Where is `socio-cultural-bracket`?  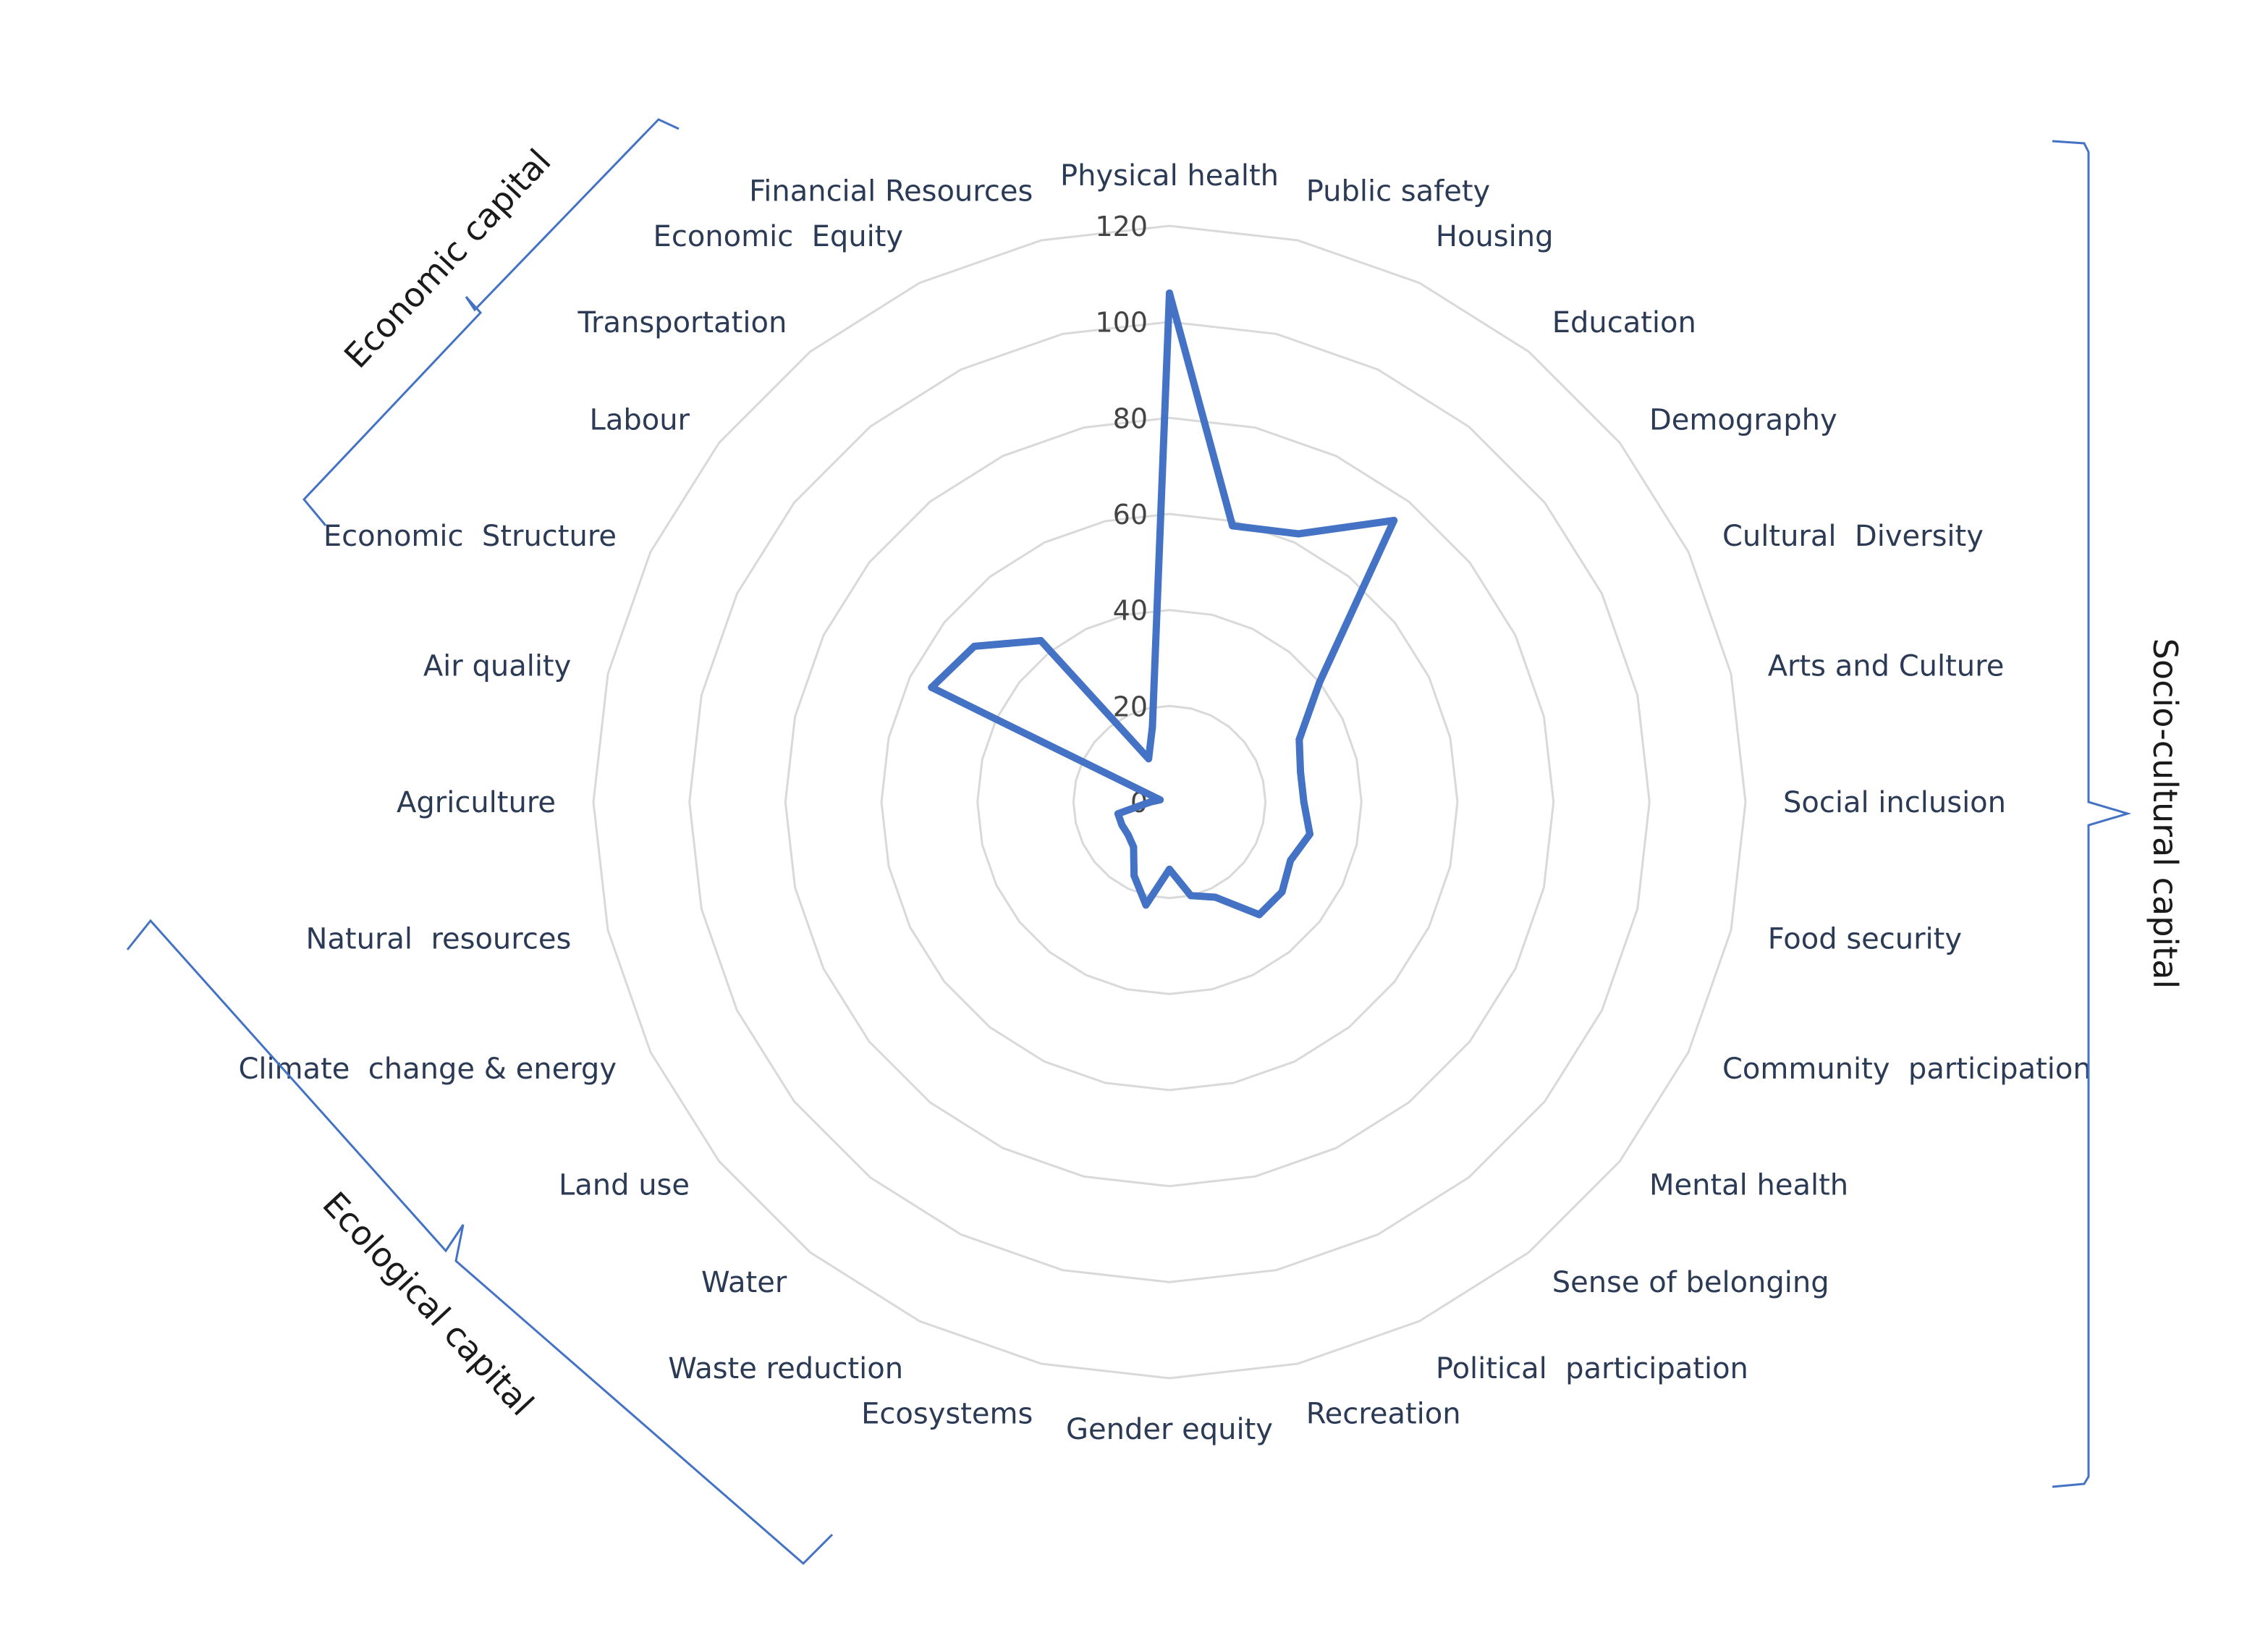 socio-cultural-bracket is located at coordinates (2092, 814).